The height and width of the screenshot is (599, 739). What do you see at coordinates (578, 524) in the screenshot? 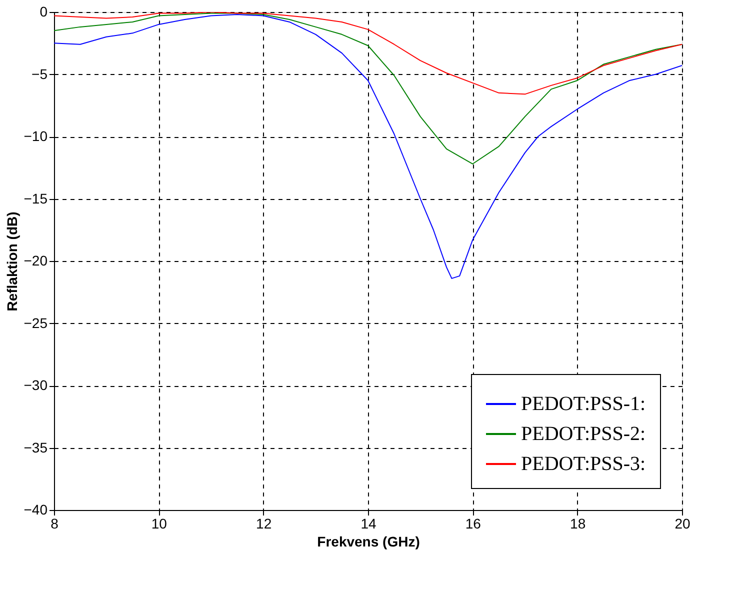
I see `x-tick-label: 18` at bounding box center [578, 524].